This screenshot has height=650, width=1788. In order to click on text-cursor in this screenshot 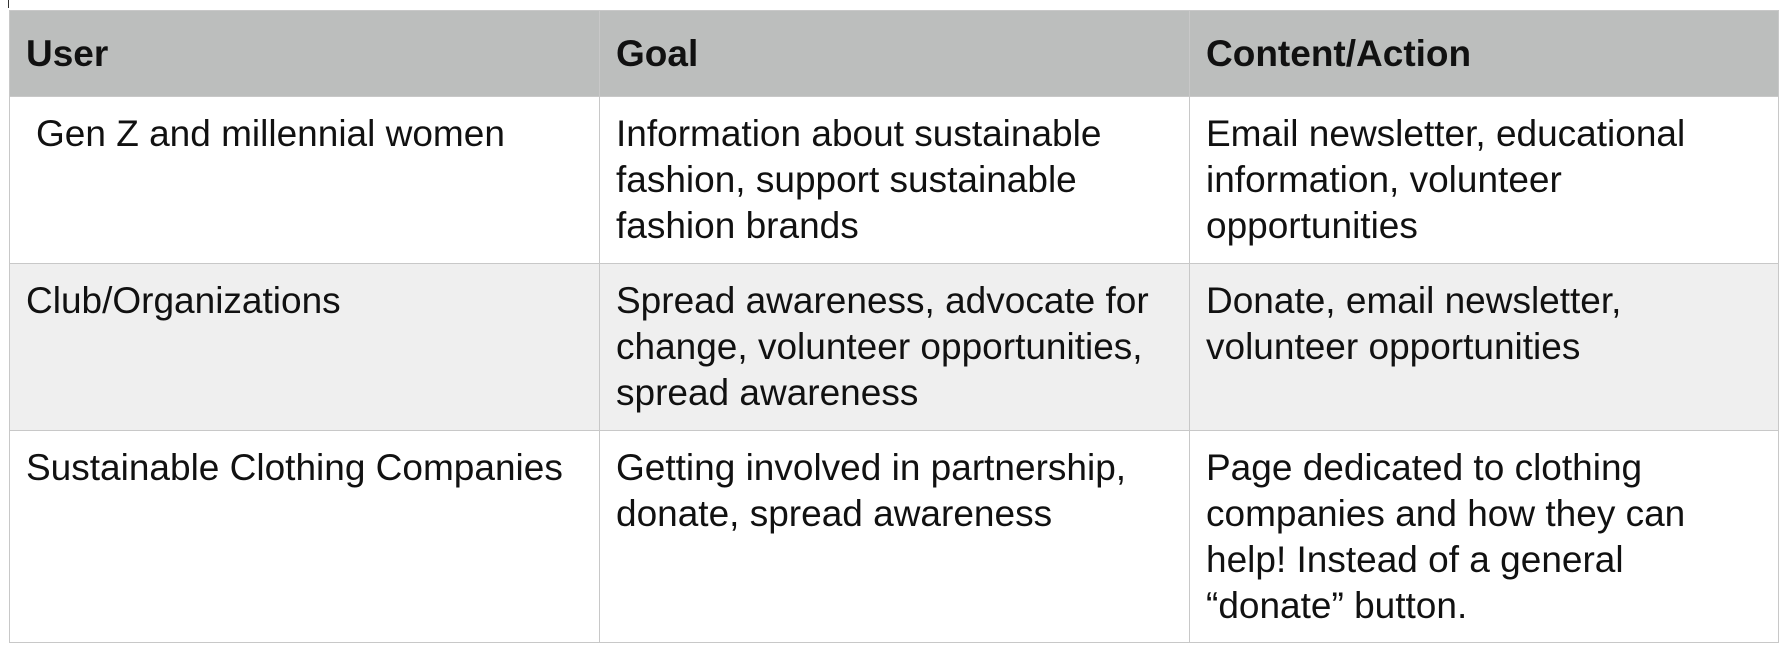, I will do `click(8, 4)`.